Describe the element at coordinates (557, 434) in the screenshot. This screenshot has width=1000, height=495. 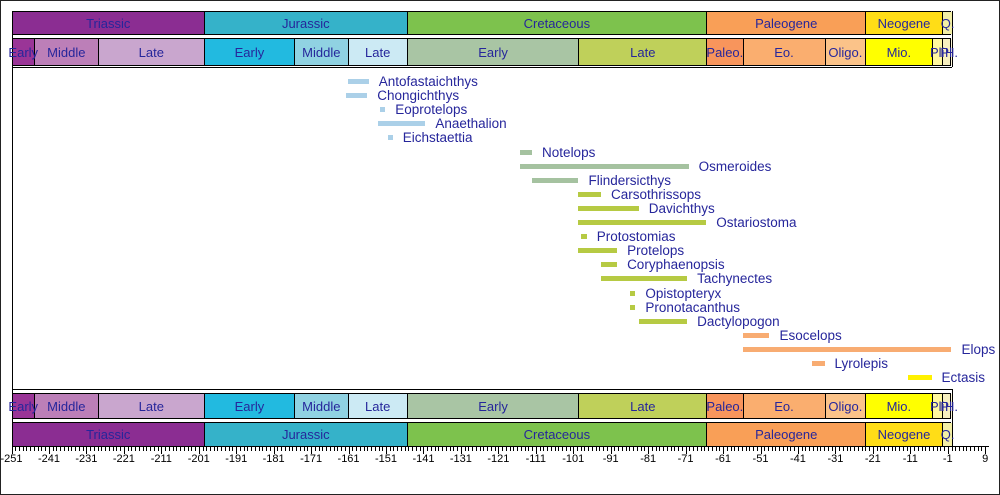
I see `period-cell-cretaceous: Cretaceous` at that location.